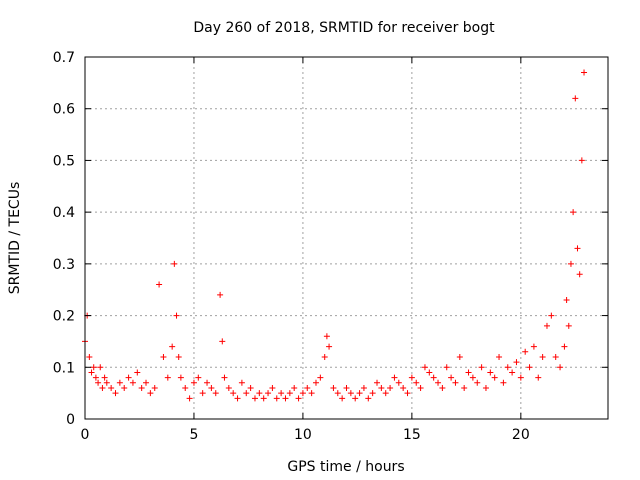 The height and width of the screenshot is (480, 640). What do you see at coordinates (193, 435) in the screenshot?
I see `x-tick-label: 5` at bounding box center [193, 435].